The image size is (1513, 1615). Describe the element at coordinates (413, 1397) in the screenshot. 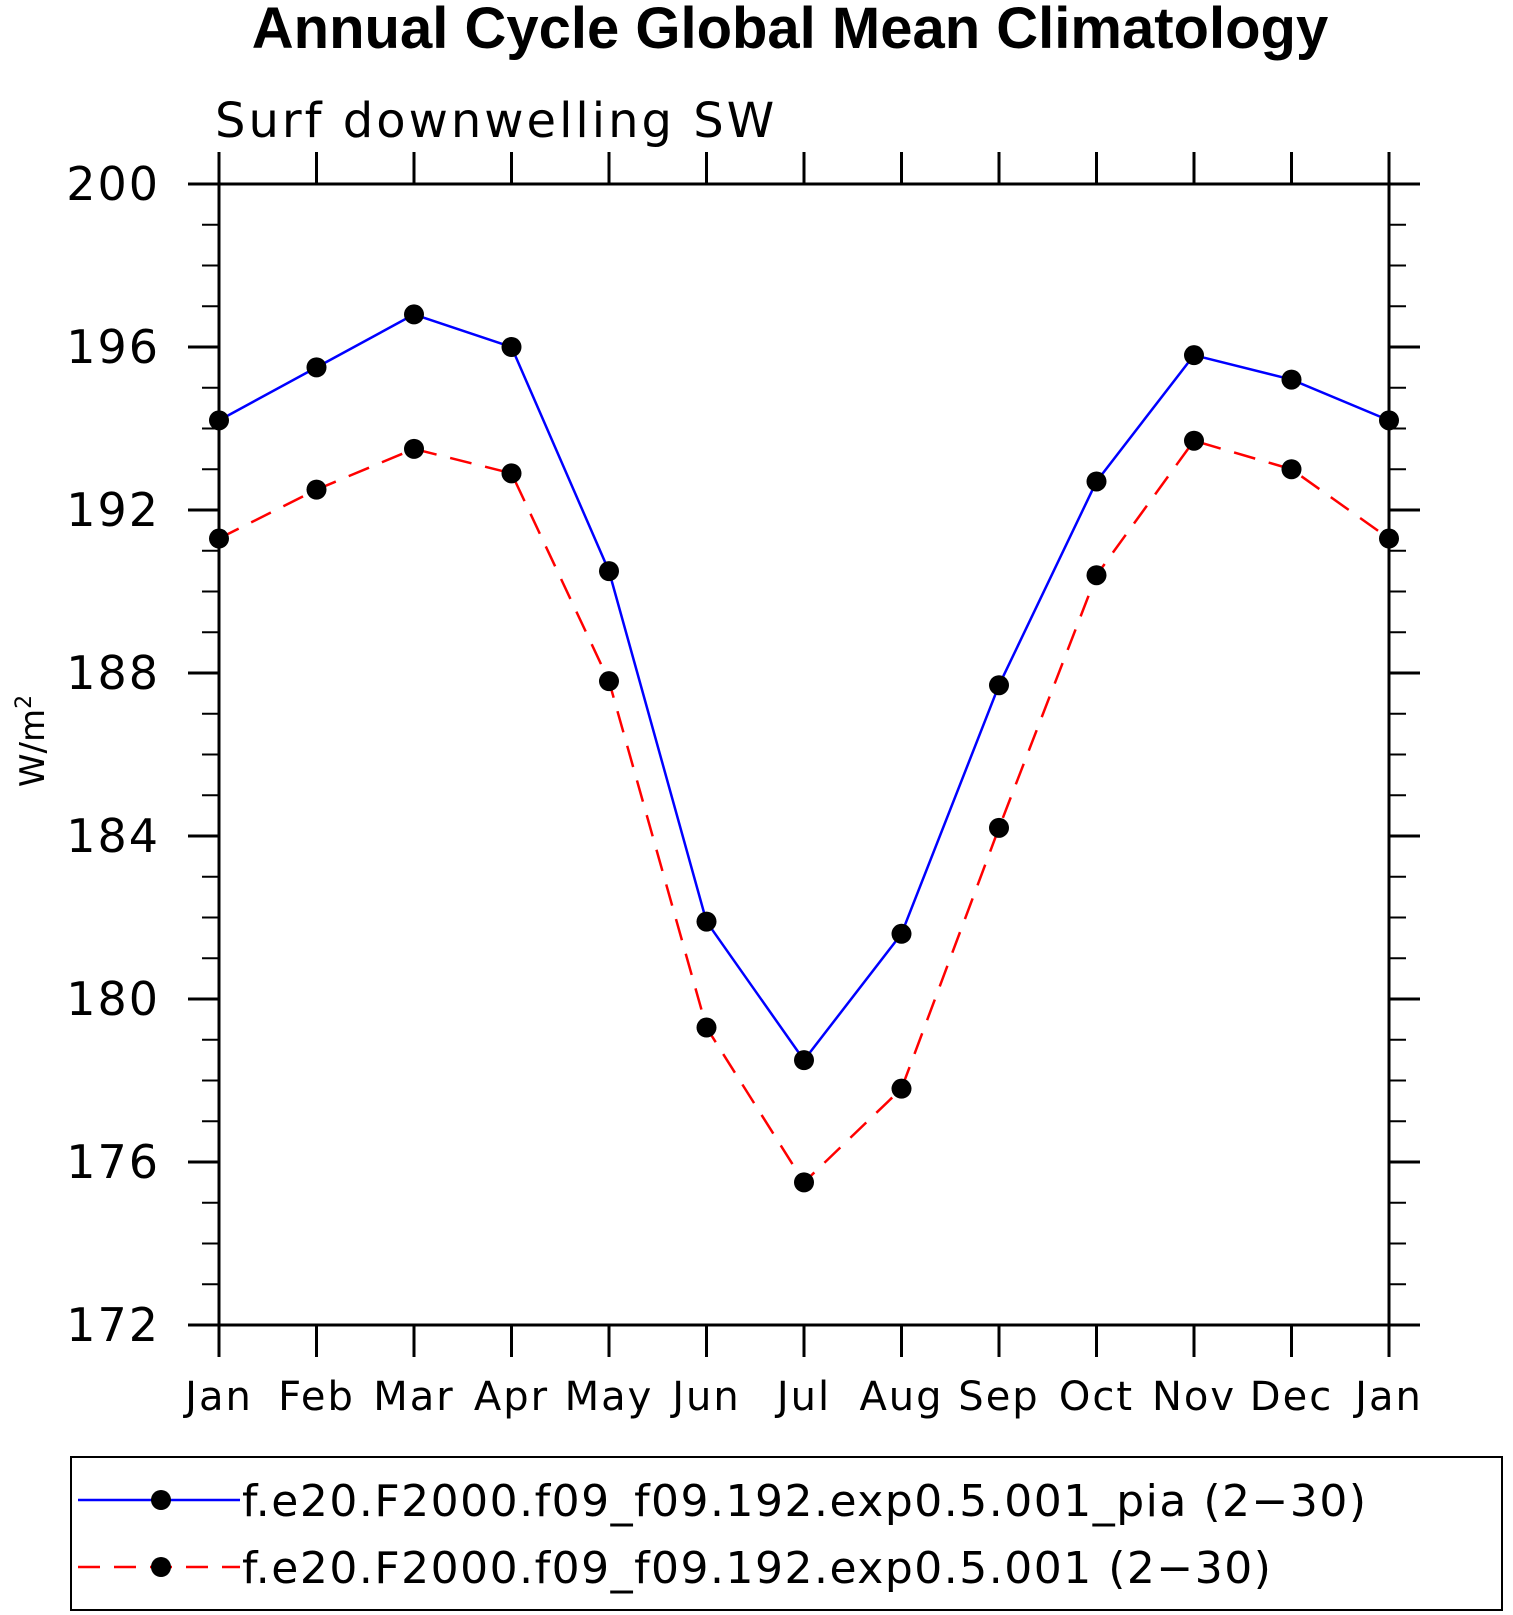

I see `x-tick-label: Mar` at that location.